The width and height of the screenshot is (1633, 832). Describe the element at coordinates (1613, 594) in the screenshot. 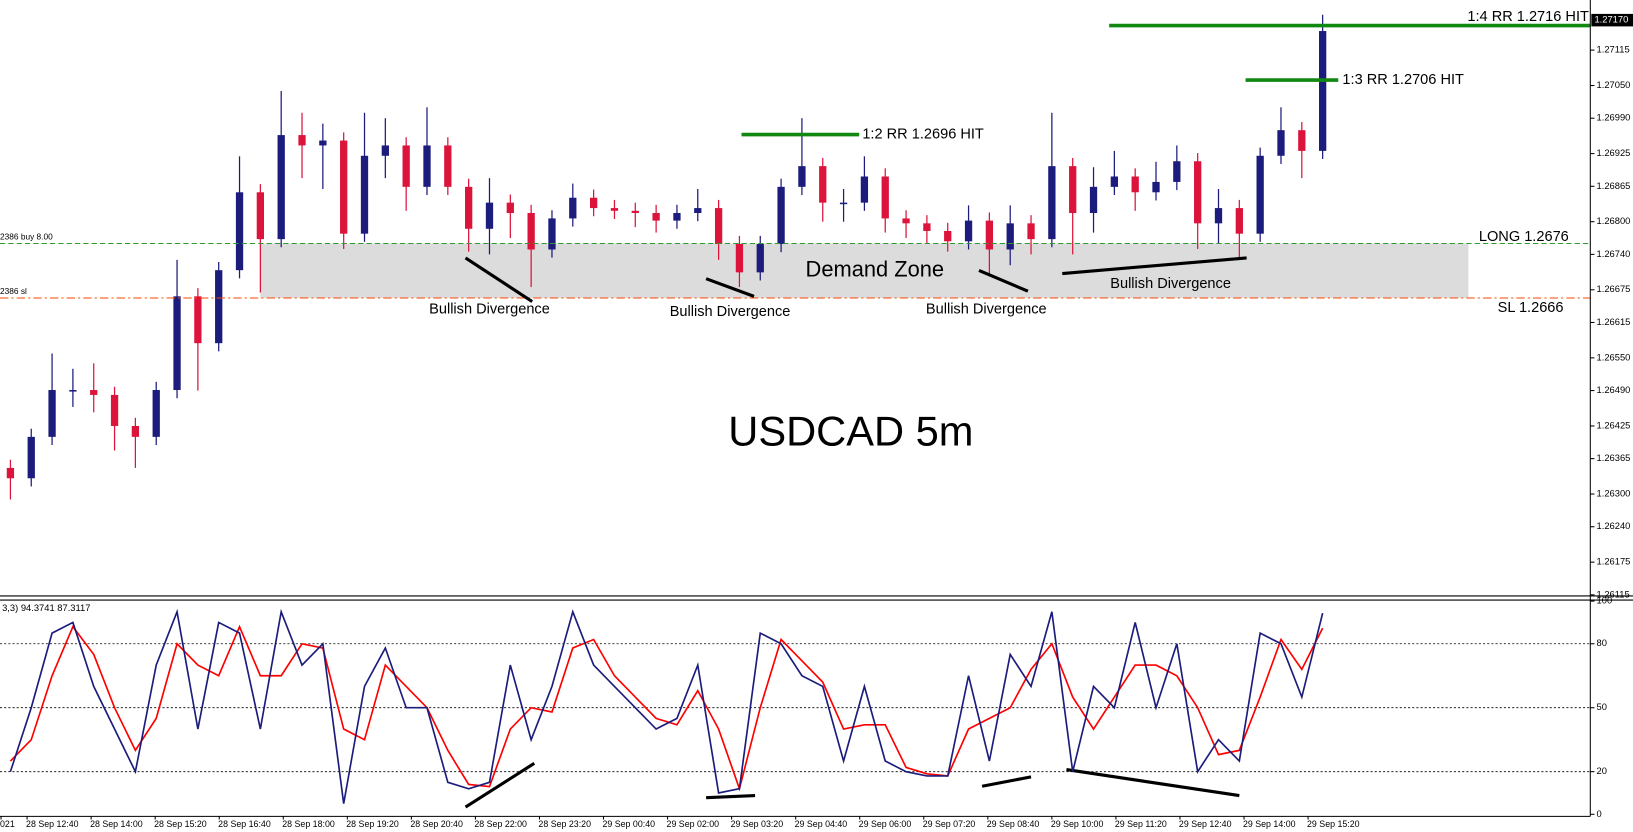

I see `y-tick-label: 1.26115` at that location.